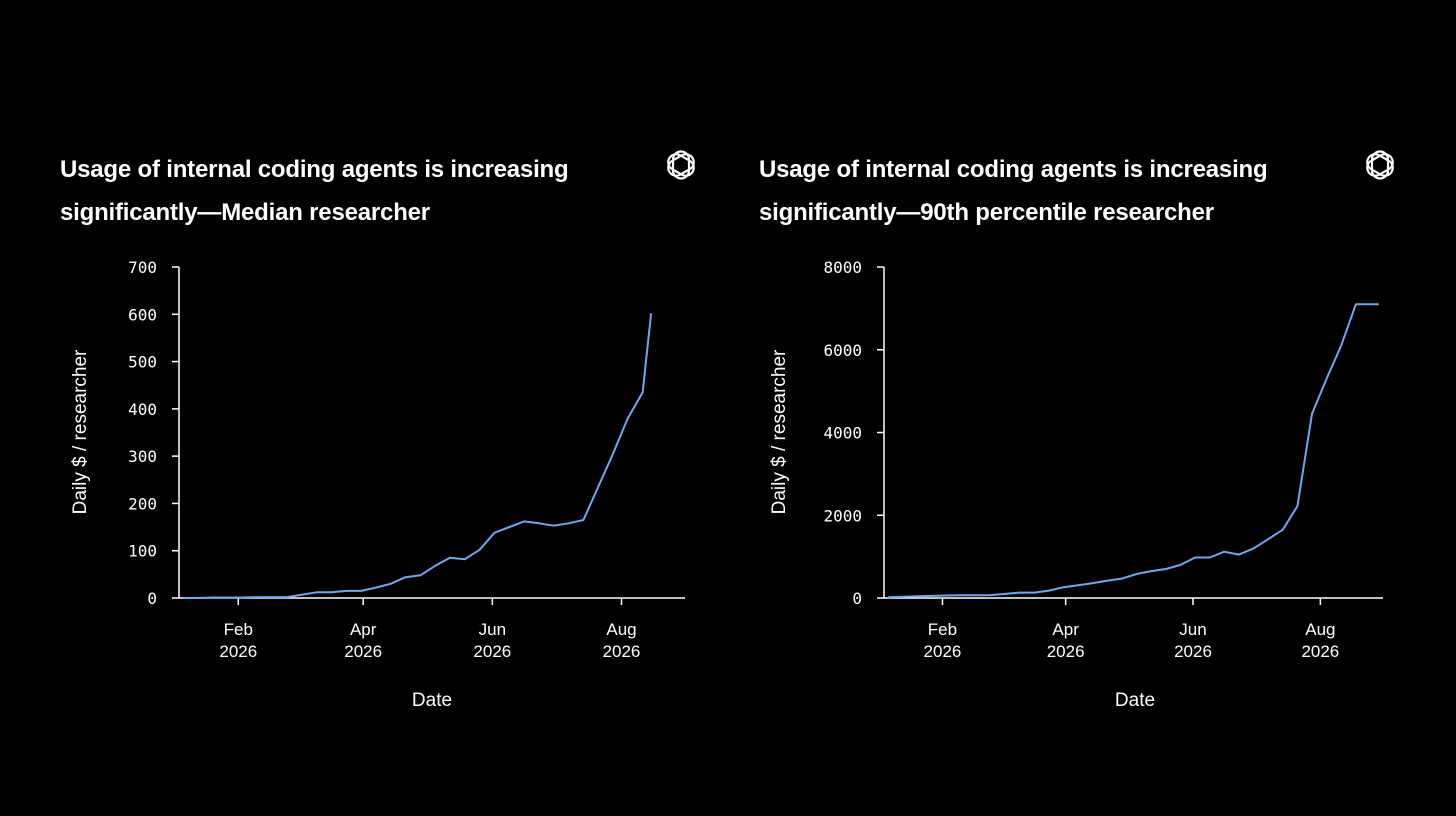 The width and height of the screenshot is (1456, 816). What do you see at coordinates (142, 409) in the screenshot?
I see `y-tick-label: 400` at bounding box center [142, 409].